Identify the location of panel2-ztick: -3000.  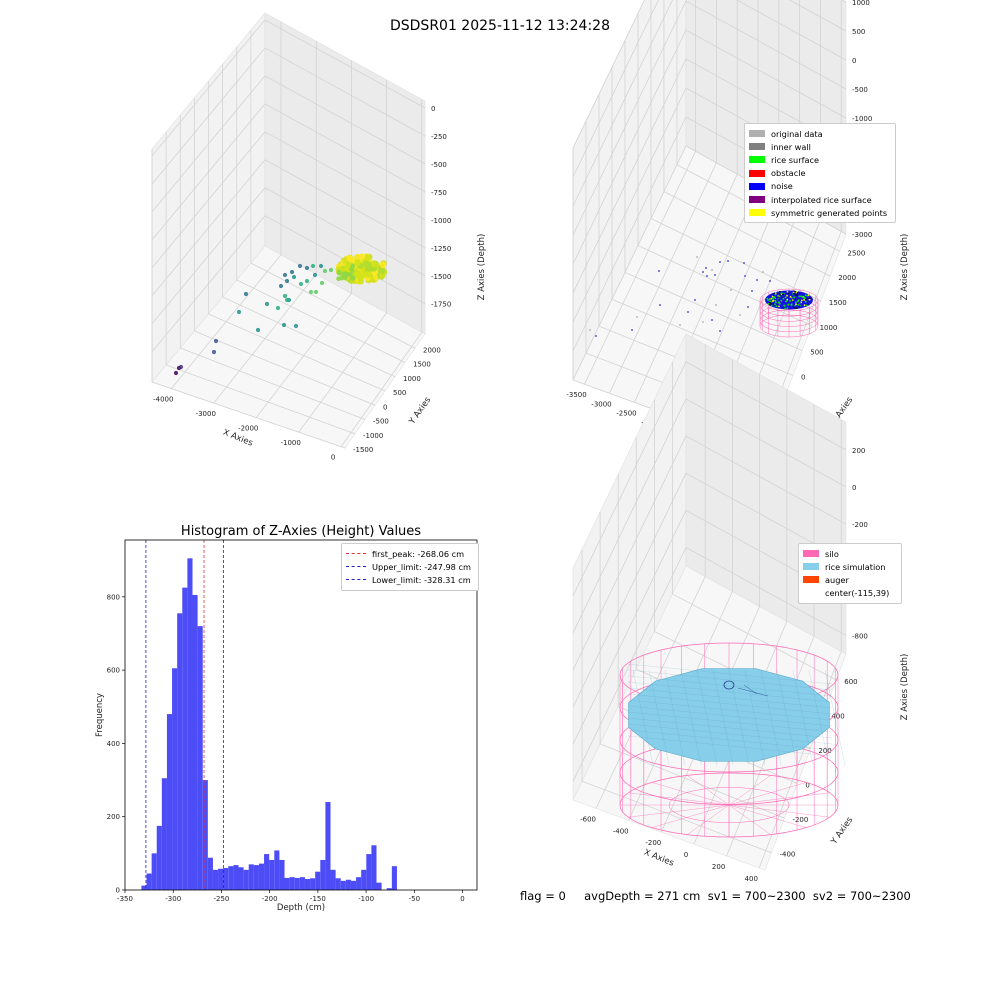
(862, 235).